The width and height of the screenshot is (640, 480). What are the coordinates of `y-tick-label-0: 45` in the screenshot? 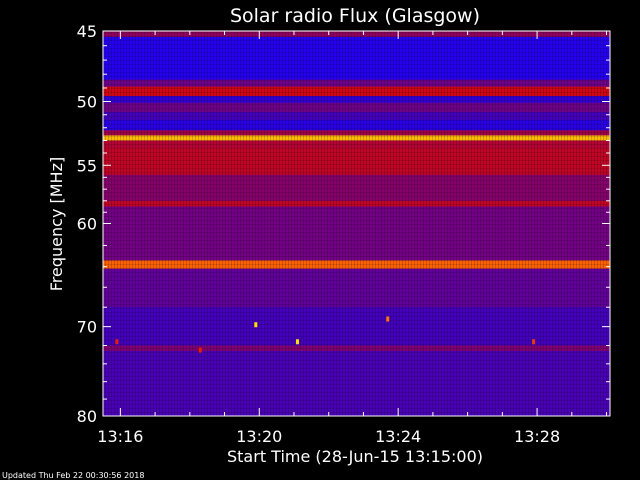 It's located at (87, 31).